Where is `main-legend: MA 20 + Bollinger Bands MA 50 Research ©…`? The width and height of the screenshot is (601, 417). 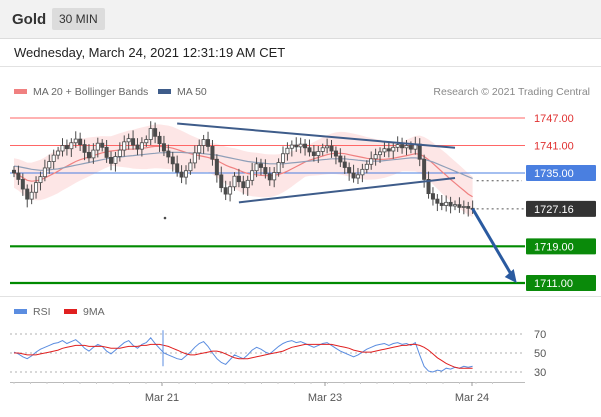
main-legend: MA 20 + Bollinger Bands MA 50 Research ©… is located at coordinates (302, 92).